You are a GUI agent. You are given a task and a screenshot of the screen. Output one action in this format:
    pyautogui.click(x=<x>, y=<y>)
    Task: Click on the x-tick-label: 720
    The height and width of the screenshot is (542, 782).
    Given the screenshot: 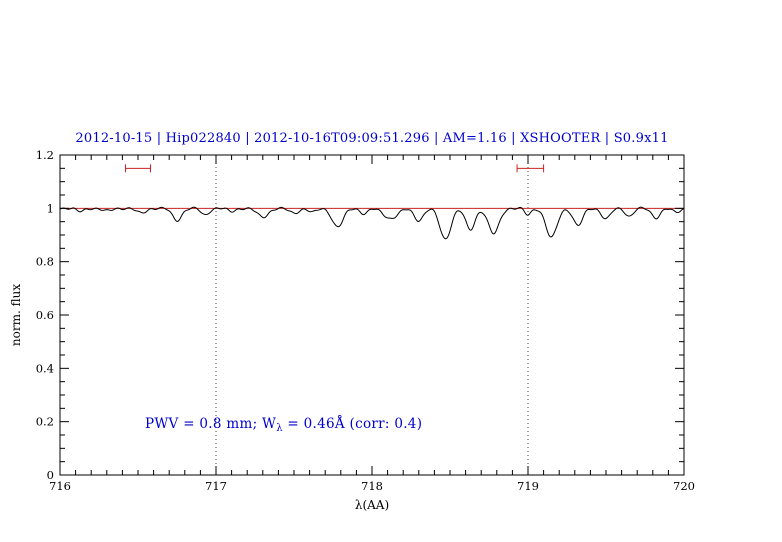 What is the action you would take?
    pyautogui.click(x=684, y=486)
    